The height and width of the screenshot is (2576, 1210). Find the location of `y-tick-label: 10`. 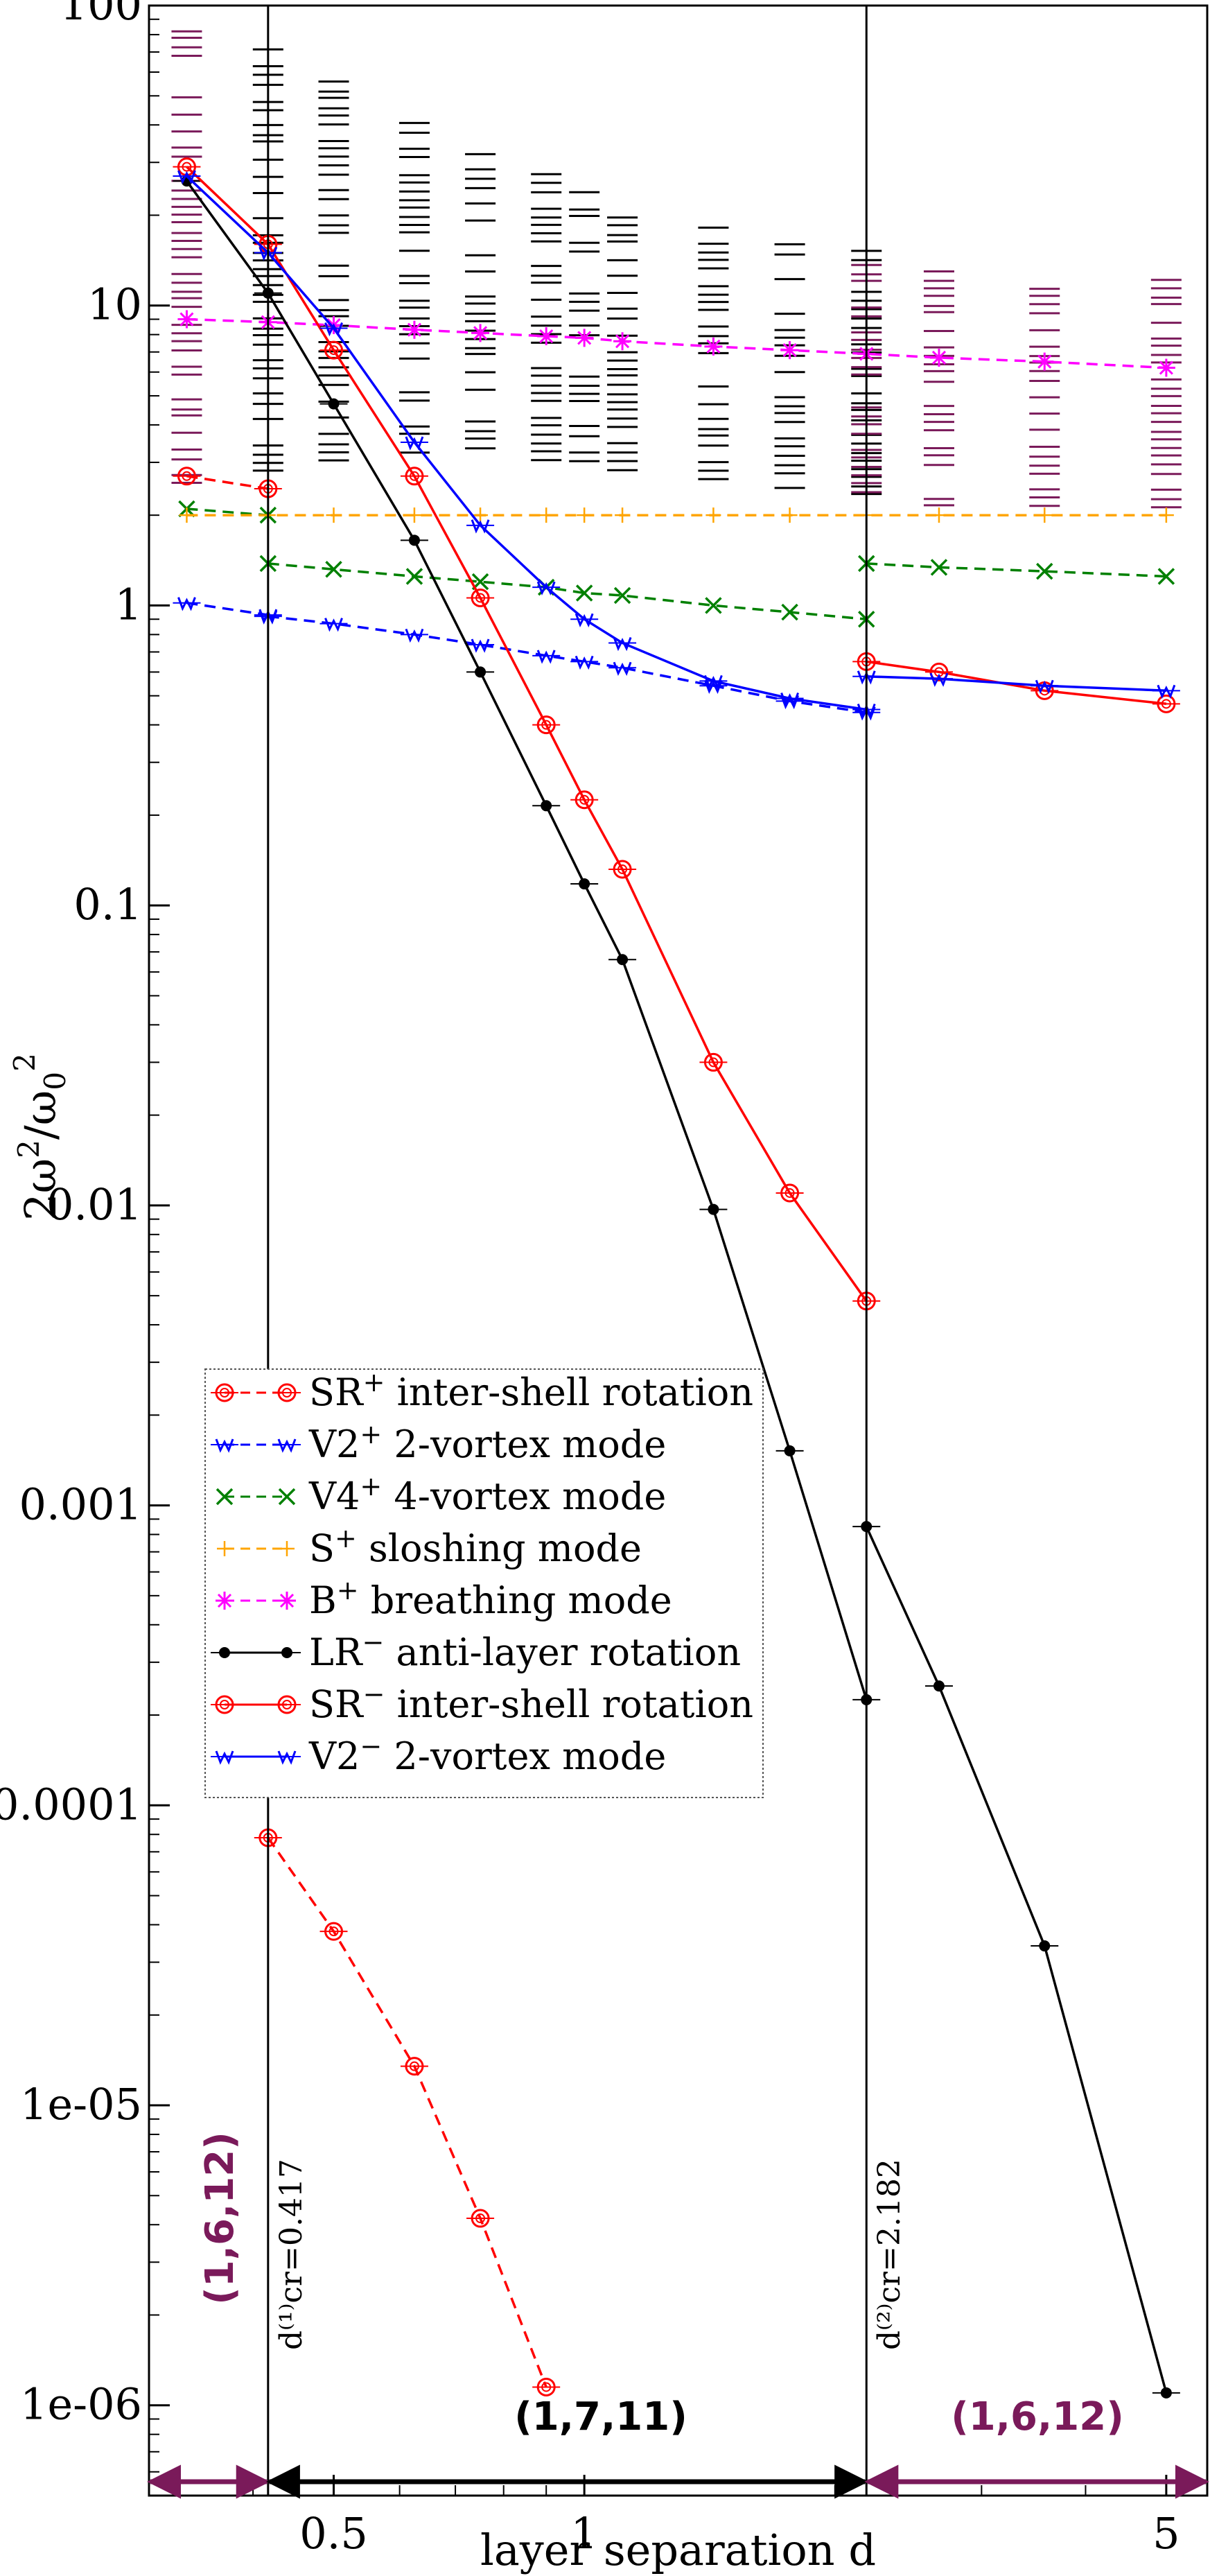

y-tick-label: 10 is located at coordinates (114, 304).